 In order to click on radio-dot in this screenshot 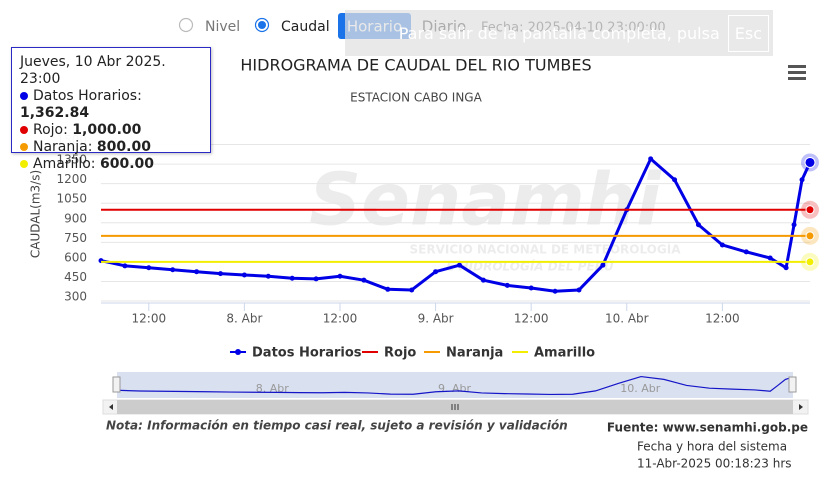, I will do `click(262, 25)`.